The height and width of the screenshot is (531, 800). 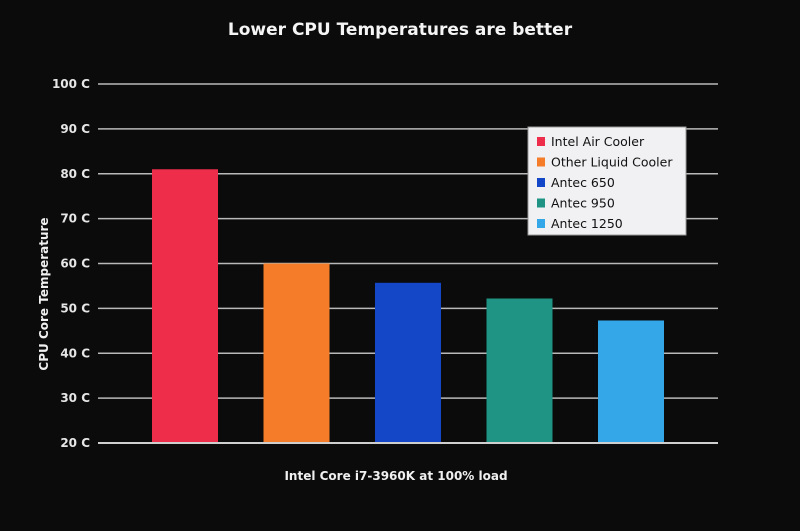 I want to click on y-tick-label: 40 C, so click(x=75, y=353).